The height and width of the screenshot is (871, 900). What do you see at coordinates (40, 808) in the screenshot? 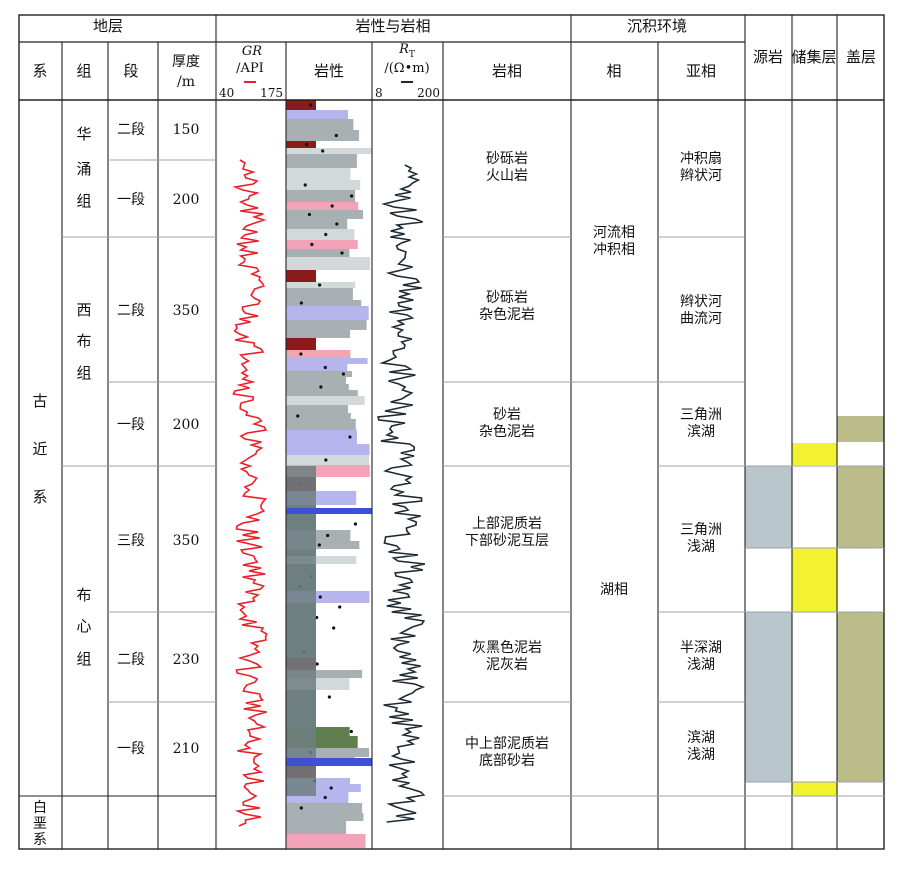
I see `system-cretaceous-char-1: 白` at bounding box center [40, 808].